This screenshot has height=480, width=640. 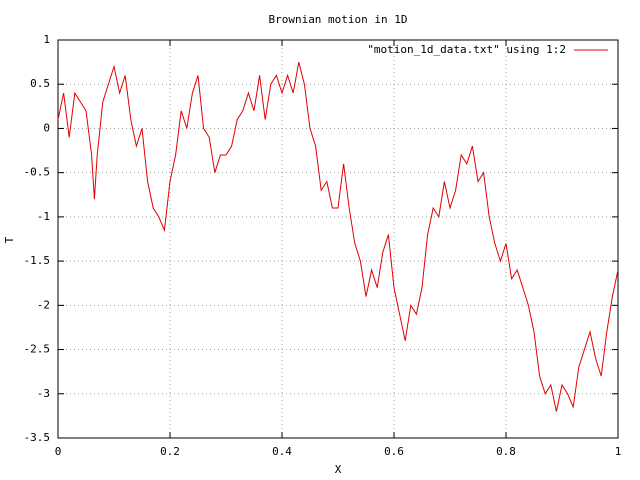 I want to click on x-tick-label: 0.2, so click(x=170, y=451).